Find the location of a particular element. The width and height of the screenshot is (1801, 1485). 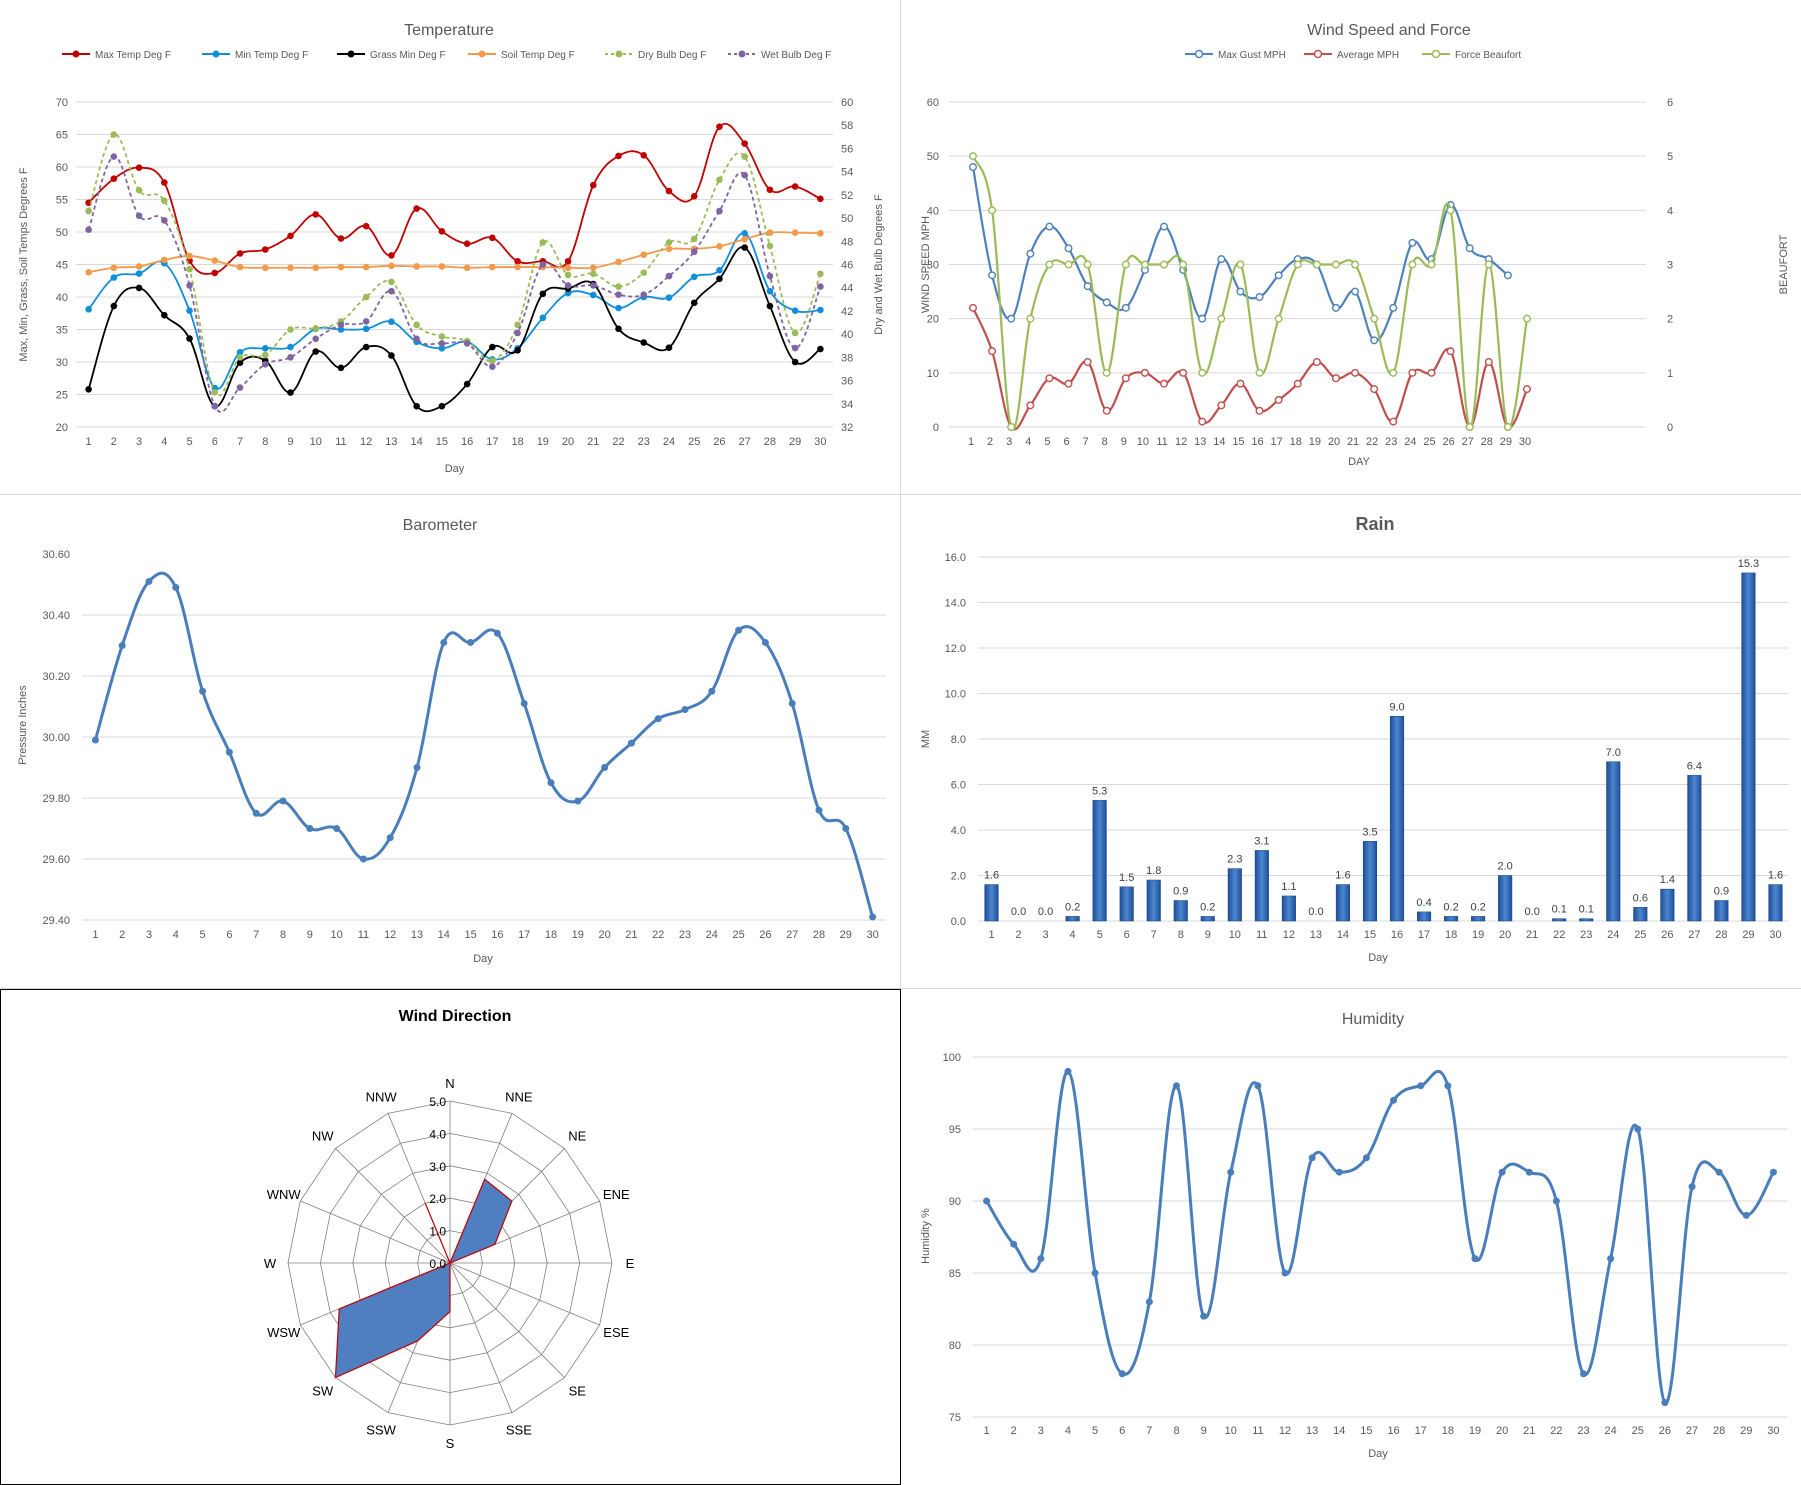

x-tick-label: 1 is located at coordinates (95, 935).